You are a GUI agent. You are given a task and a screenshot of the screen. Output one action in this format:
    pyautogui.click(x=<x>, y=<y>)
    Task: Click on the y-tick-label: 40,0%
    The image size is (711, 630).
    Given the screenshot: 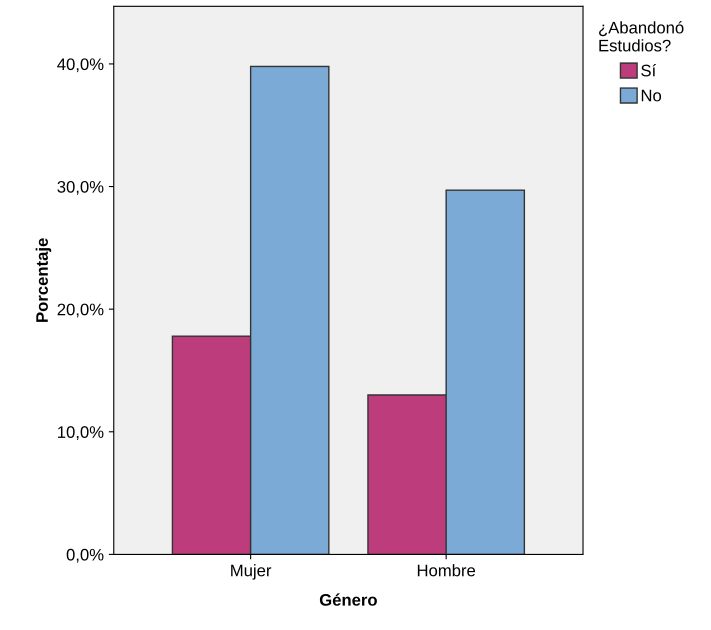 What is the action you would take?
    pyautogui.click(x=80, y=65)
    